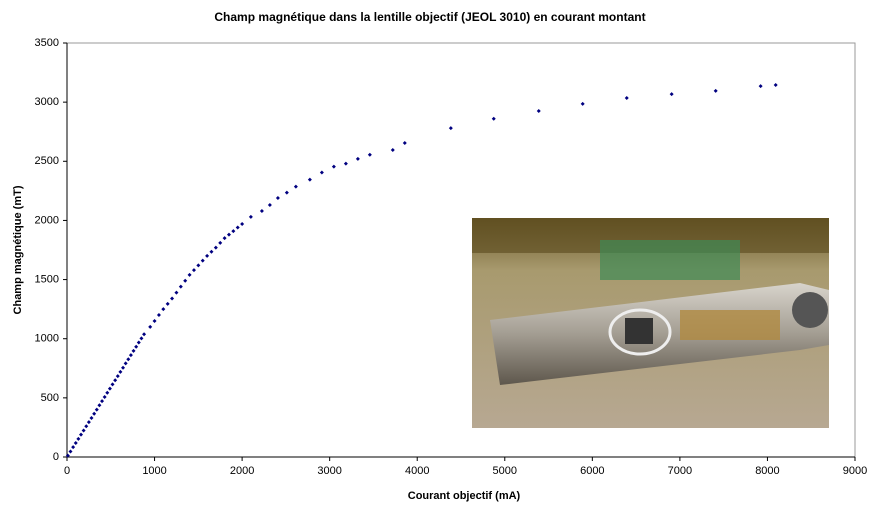  Describe the element at coordinates (464, 496) in the screenshot. I see `x-axis-label: Courant objectif (mA)` at that location.